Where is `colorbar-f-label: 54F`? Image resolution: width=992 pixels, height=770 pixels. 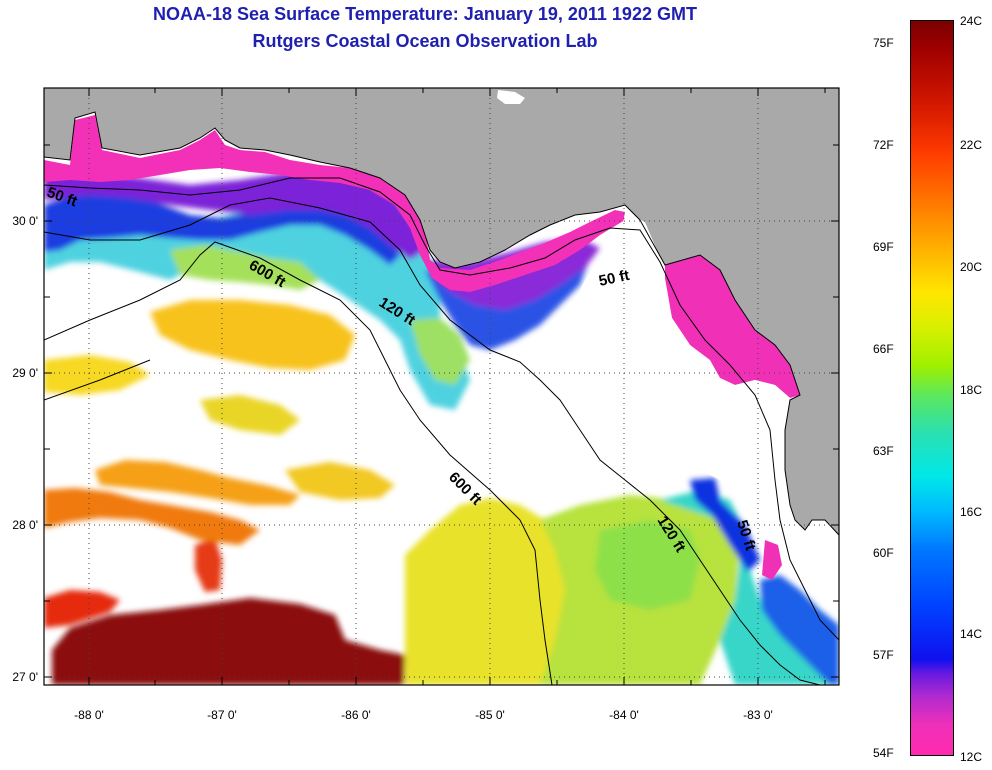 colorbar-f-label: 54F is located at coordinates (883, 753).